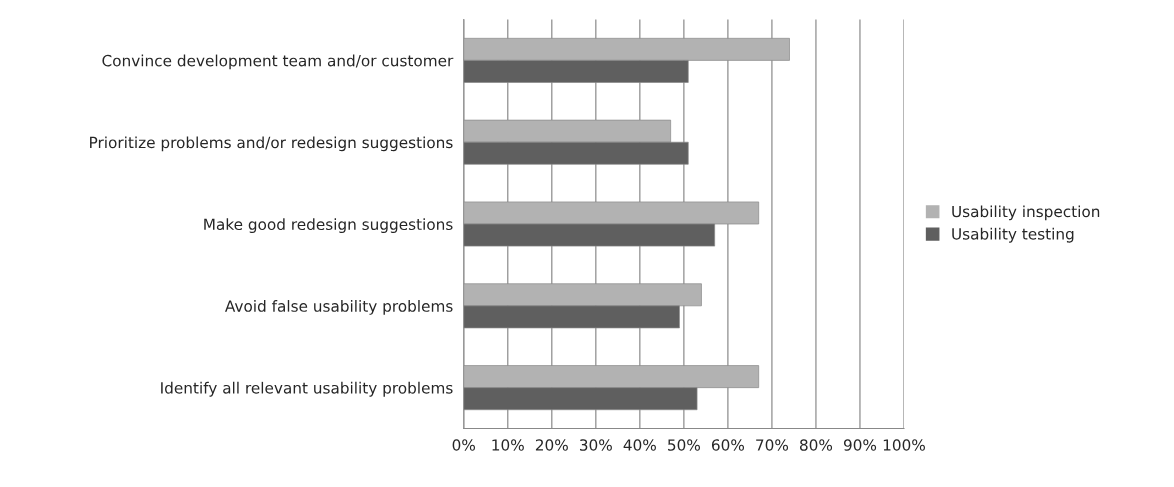 The height and width of the screenshot is (487, 1174). Describe the element at coordinates (1013, 235) in the screenshot. I see `legend-label: Usability testing` at that location.